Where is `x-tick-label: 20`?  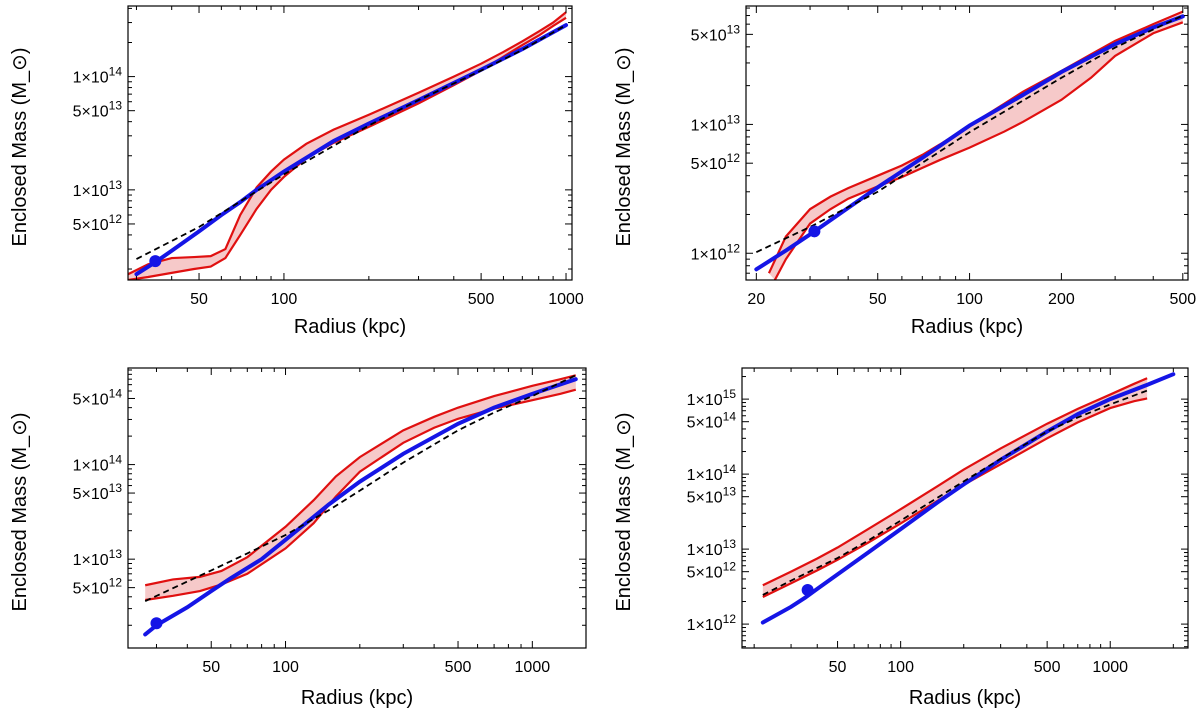
x-tick-label: 20 is located at coordinates (756, 299).